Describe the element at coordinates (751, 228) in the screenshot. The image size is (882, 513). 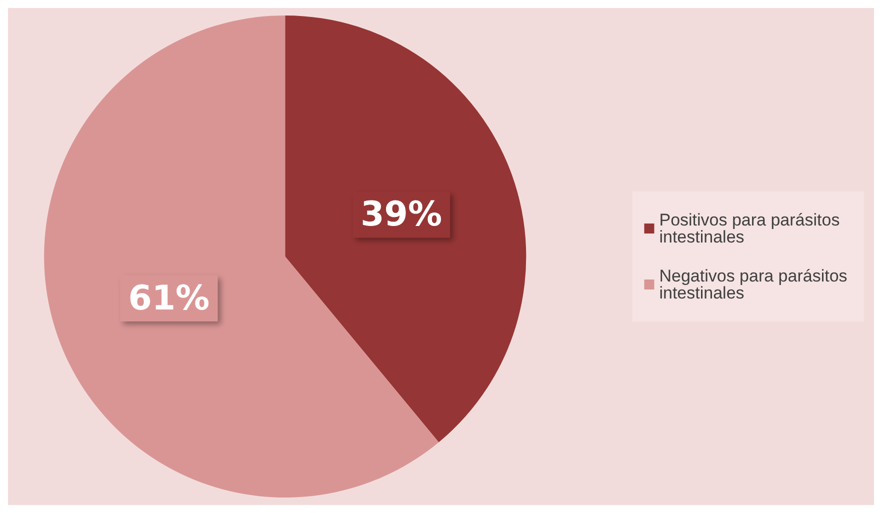
I see `legend-label: Positivos para parásitos intestinales` at that location.